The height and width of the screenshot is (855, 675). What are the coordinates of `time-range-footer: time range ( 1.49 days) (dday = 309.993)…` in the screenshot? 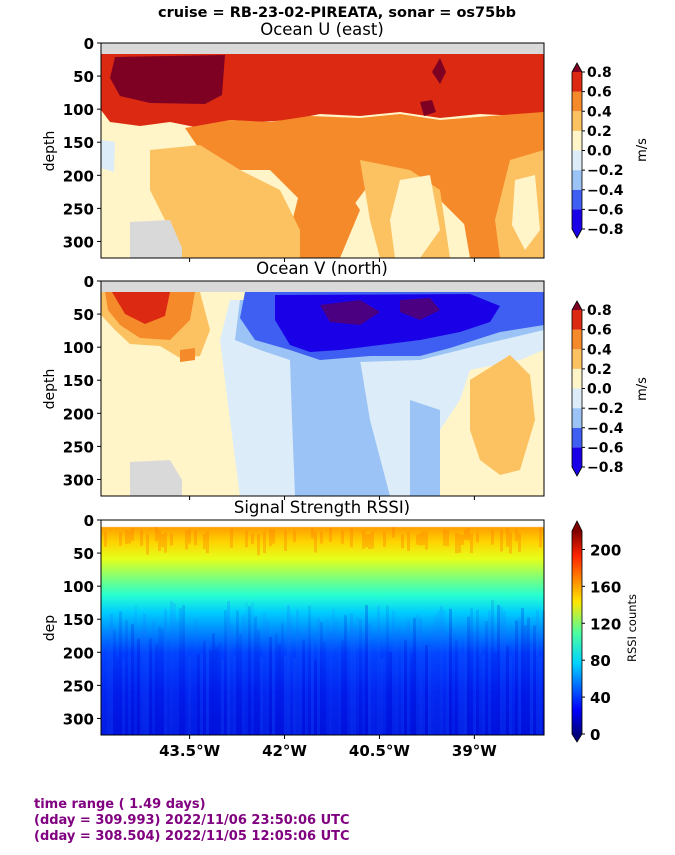 It's located at (192, 821).